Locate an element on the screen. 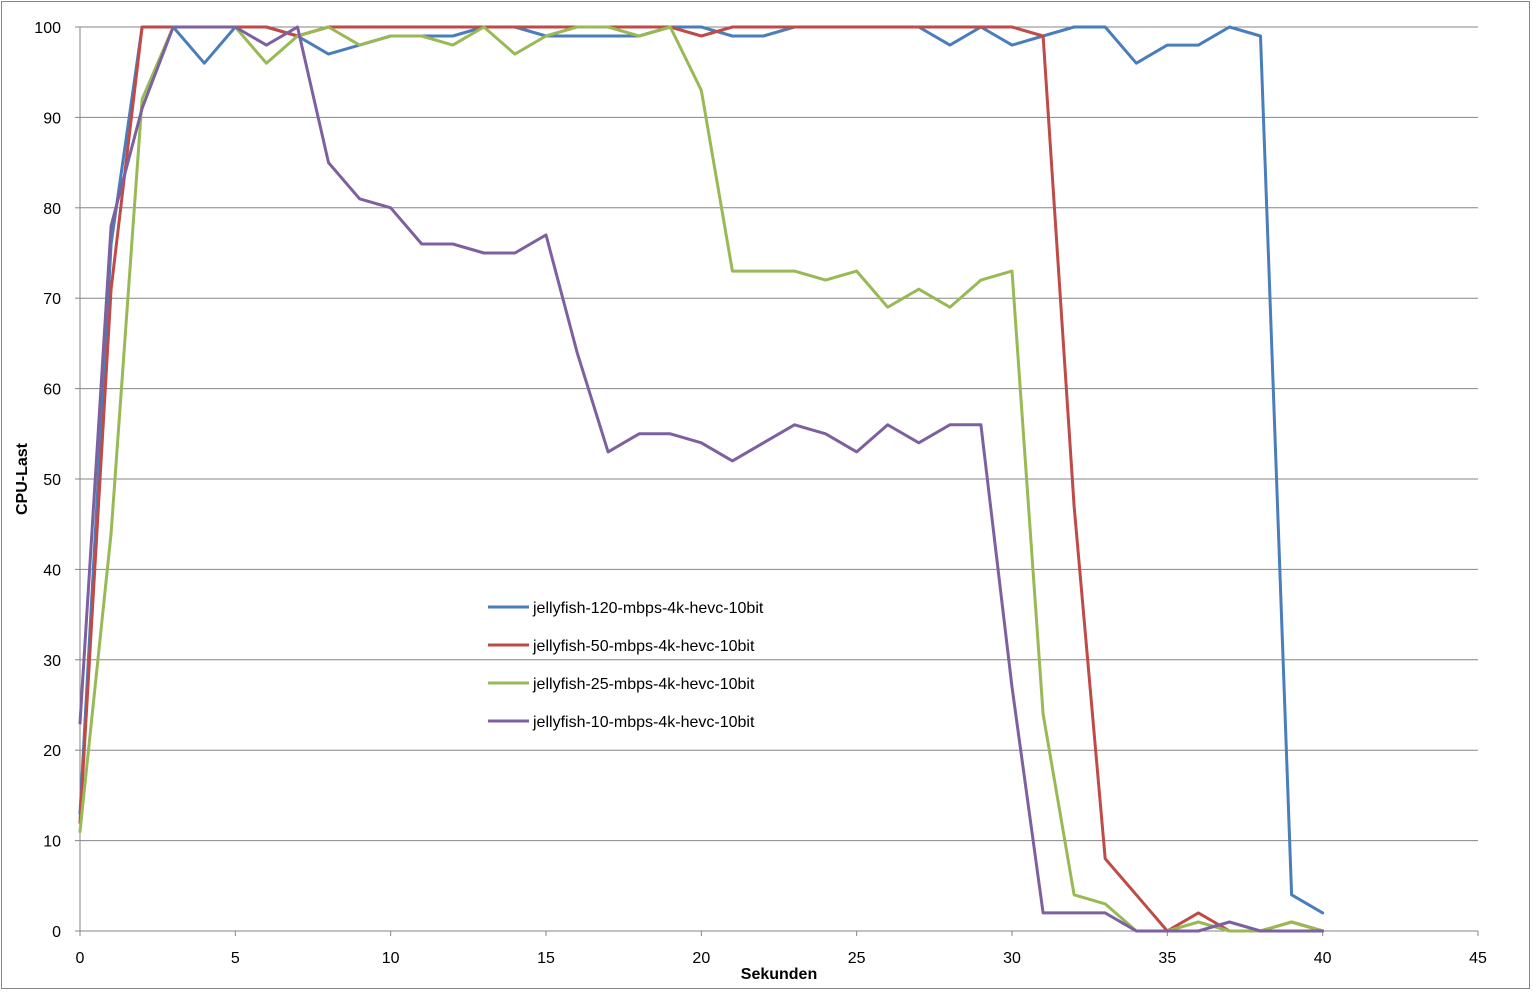 The image size is (1533, 992). x-tick-label: 5 is located at coordinates (235, 958).